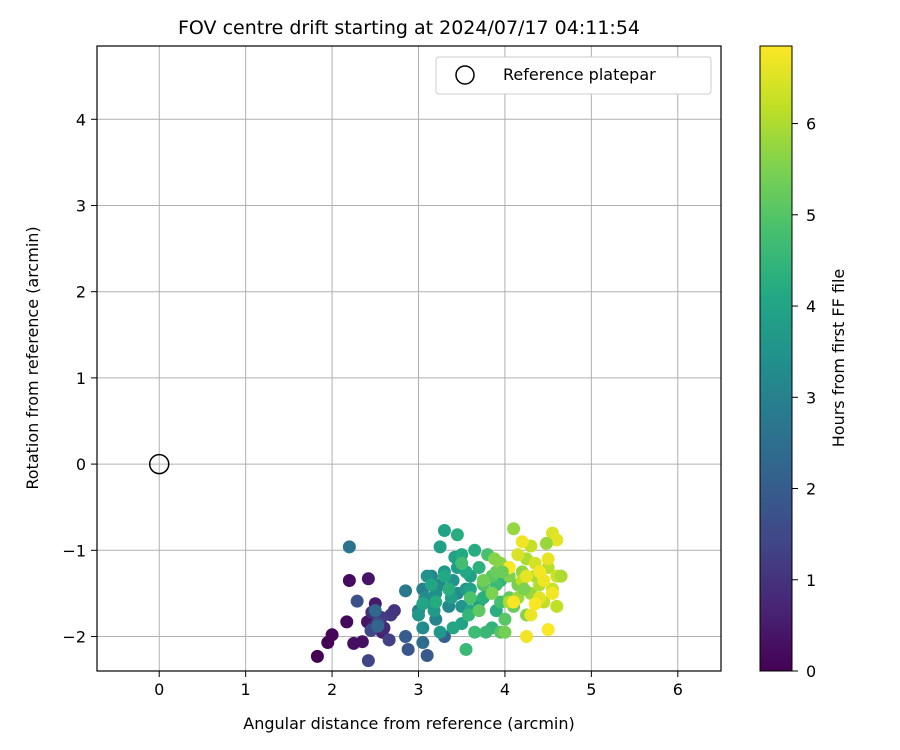 The width and height of the screenshot is (900, 750). What do you see at coordinates (81, 119) in the screenshot?
I see `y-tick-label: 4` at bounding box center [81, 119].